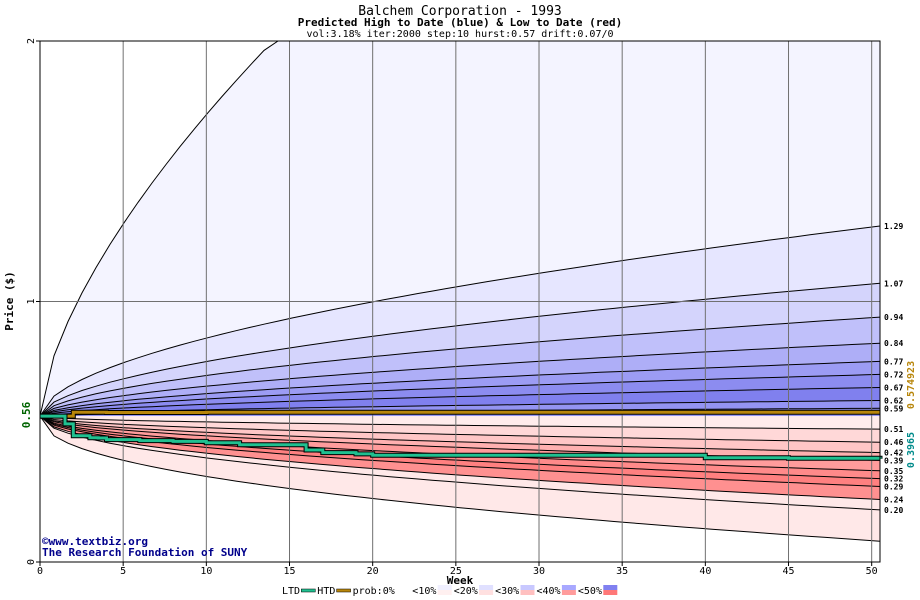  Describe the element at coordinates (460, 414) in the screenshot. I see `htd-line` at that location.